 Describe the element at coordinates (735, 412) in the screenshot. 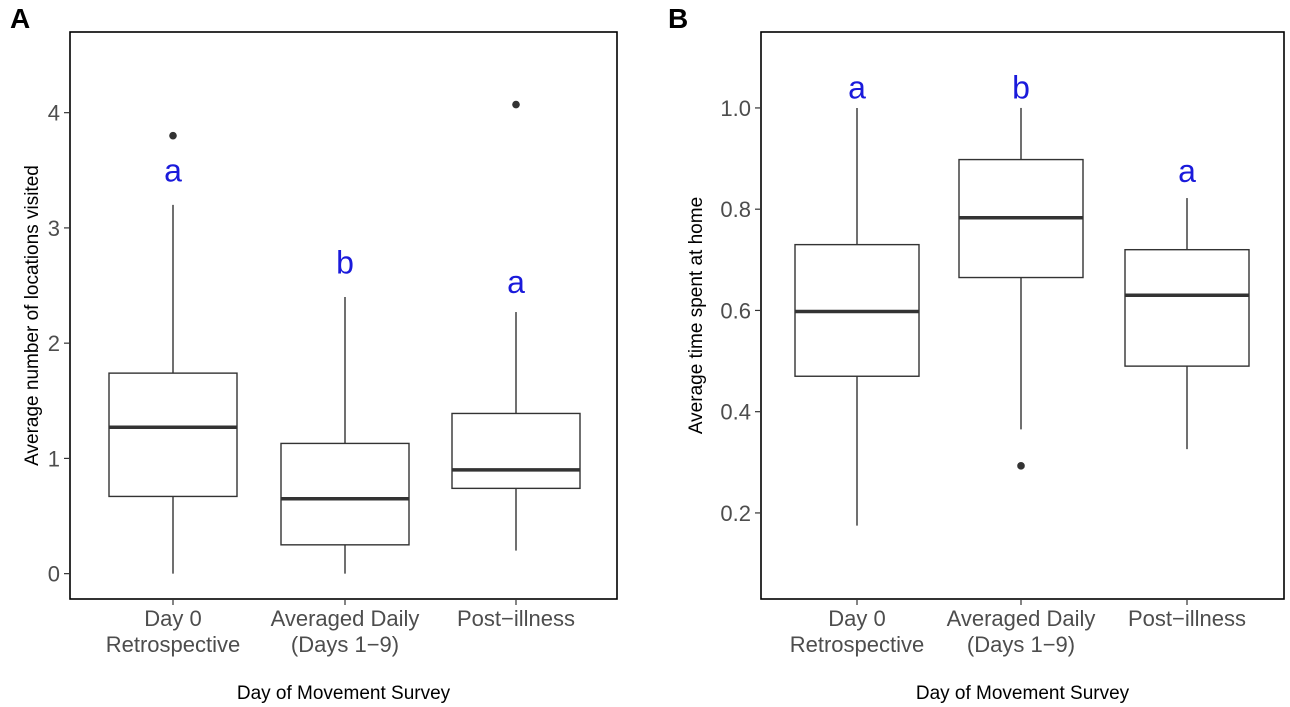

I see `y-tick-label: 0.4` at that location.